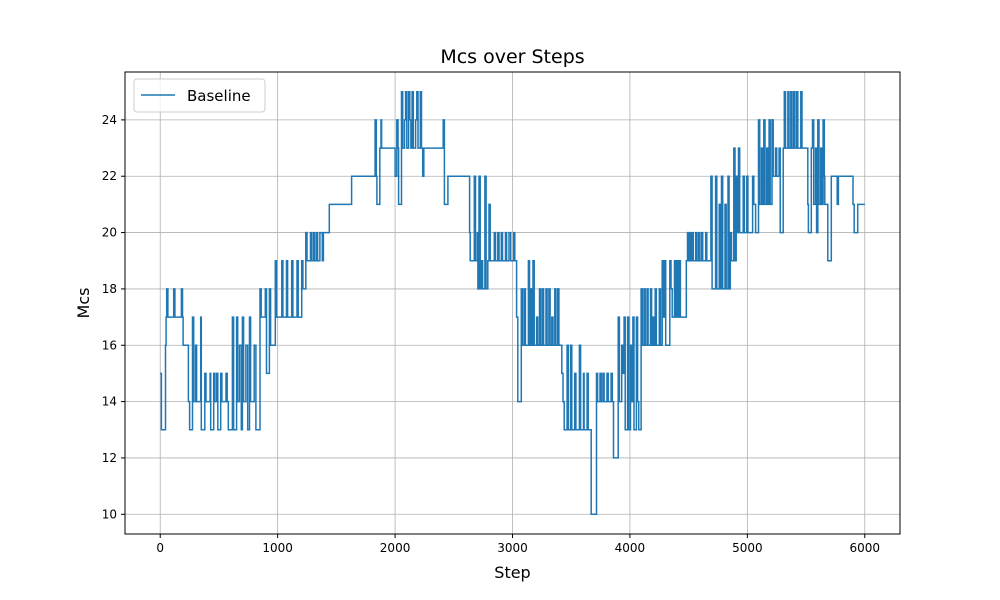  I want to click on legend-label-baseline: Baseline, so click(219, 96).